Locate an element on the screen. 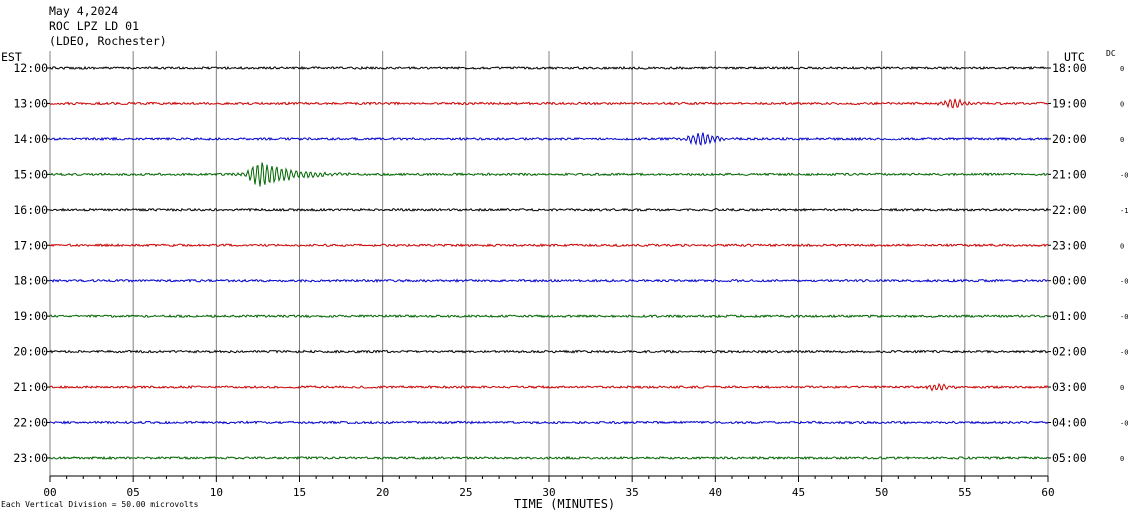 This screenshot has width=1130, height=519. station-title: ROC LPZ LD 01 is located at coordinates (94, 26).